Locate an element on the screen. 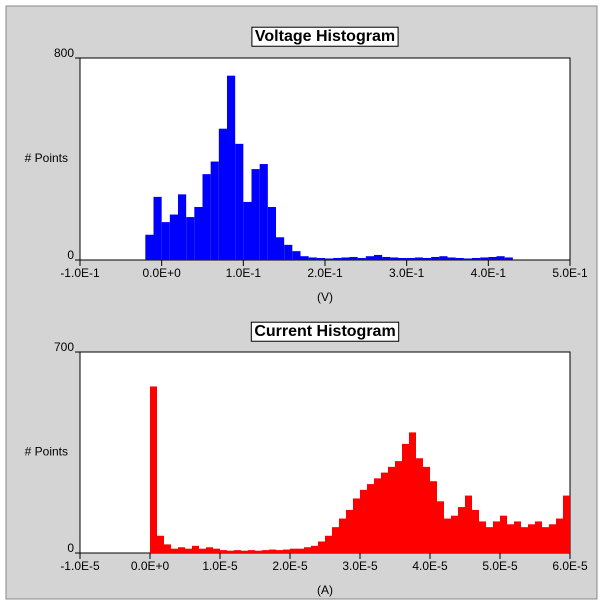  y-tick-label: 700 is located at coordinates (64, 347).